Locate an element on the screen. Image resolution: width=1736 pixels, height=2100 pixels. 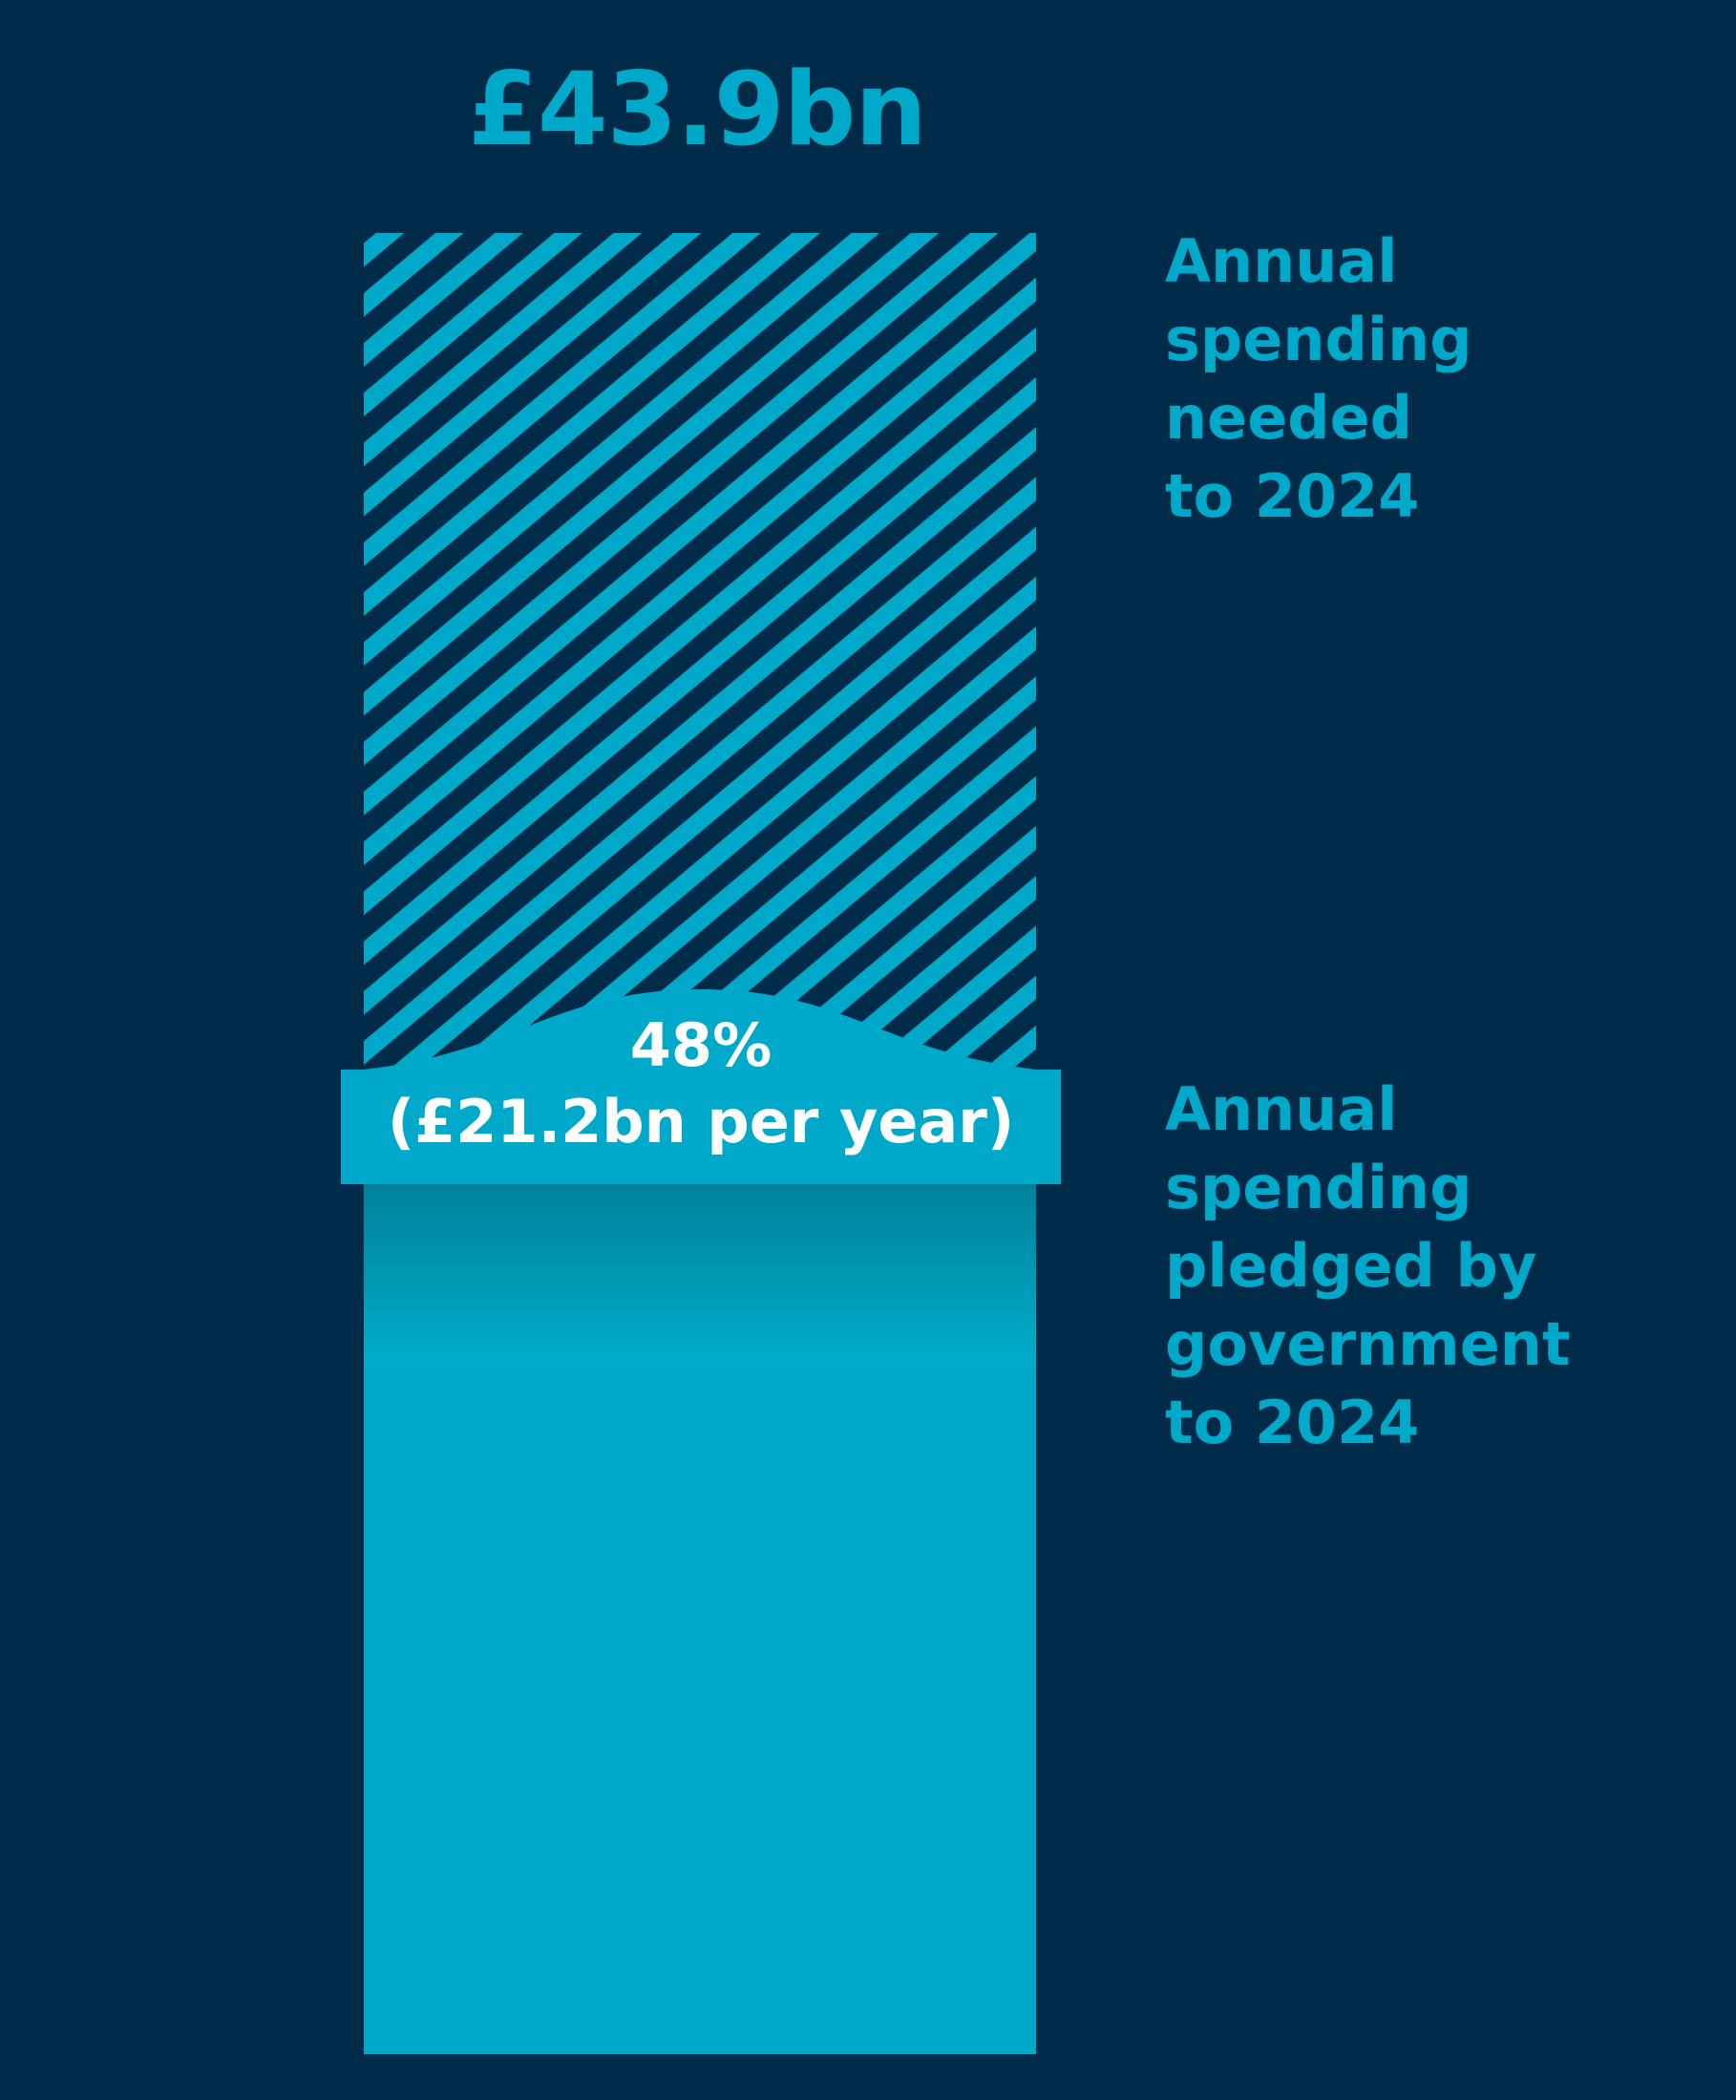
total-value-label: £43.9bn is located at coordinates (697, 109).